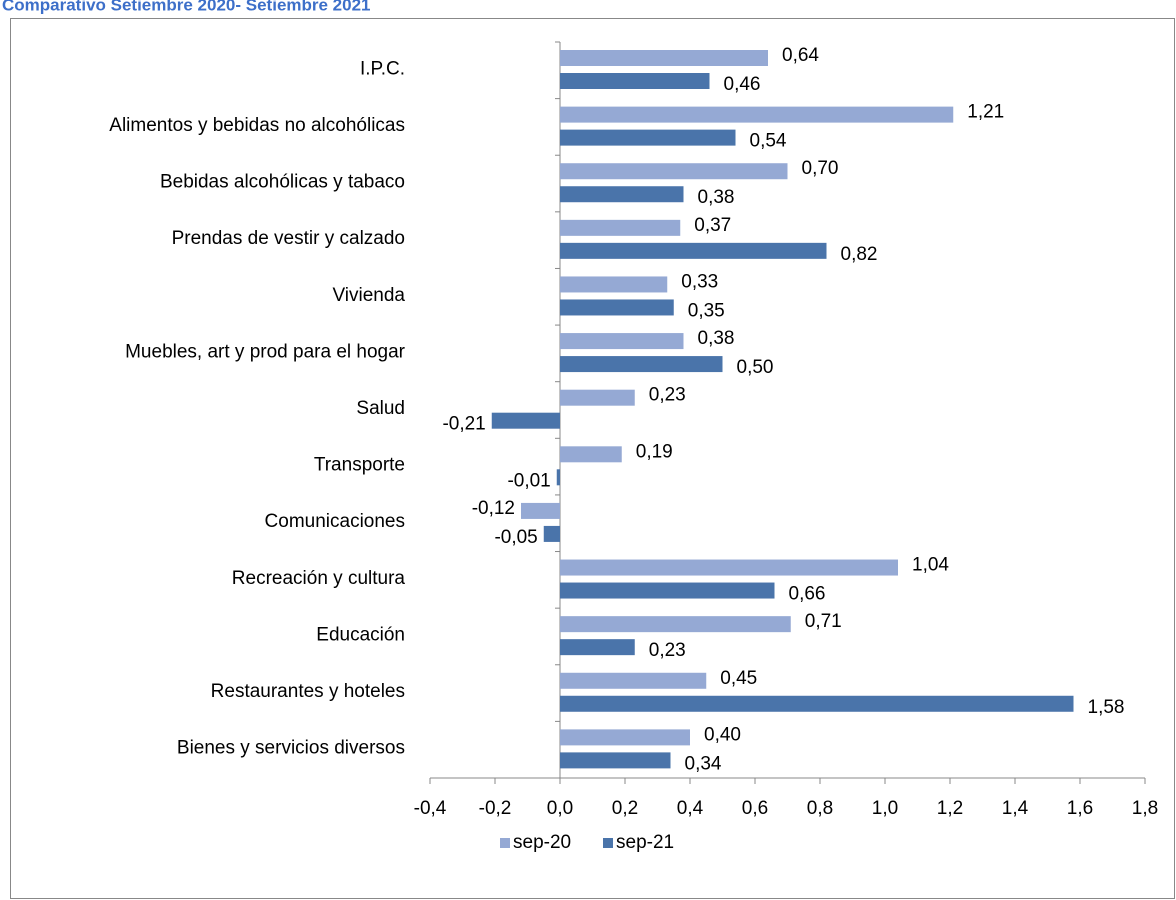 This screenshot has width=1176, height=900. What do you see at coordinates (291, 748) in the screenshot?
I see `category-label: Bienes y servicios diversos` at bounding box center [291, 748].